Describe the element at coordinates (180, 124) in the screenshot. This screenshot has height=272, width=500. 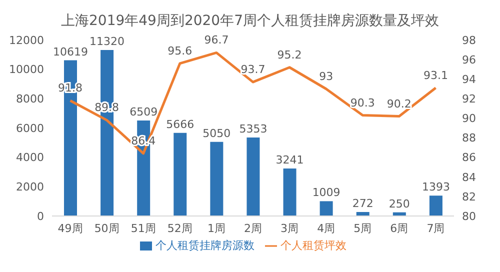
I see `data-label: 5666` at that location.